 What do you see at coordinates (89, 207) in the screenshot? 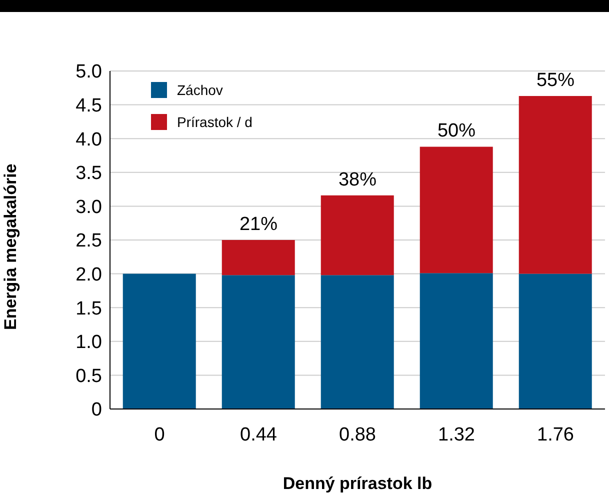
I see `y-tick-label: 3.0` at bounding box center [89, 207].